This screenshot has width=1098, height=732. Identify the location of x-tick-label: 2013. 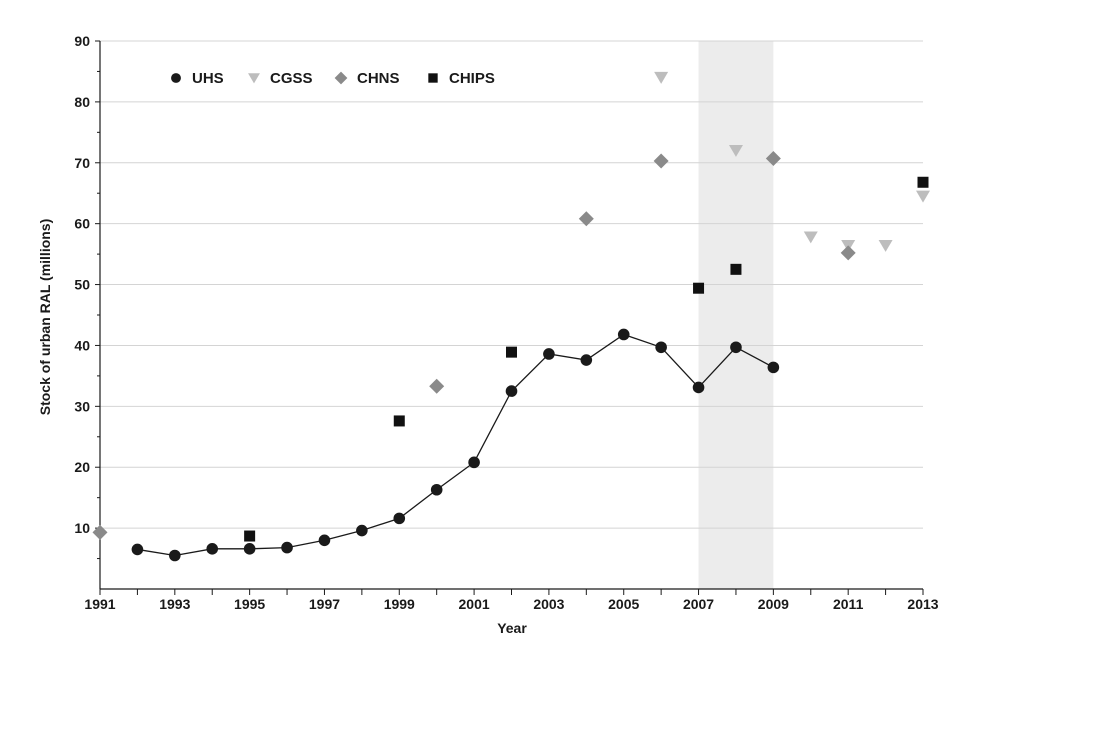
(922, 604).